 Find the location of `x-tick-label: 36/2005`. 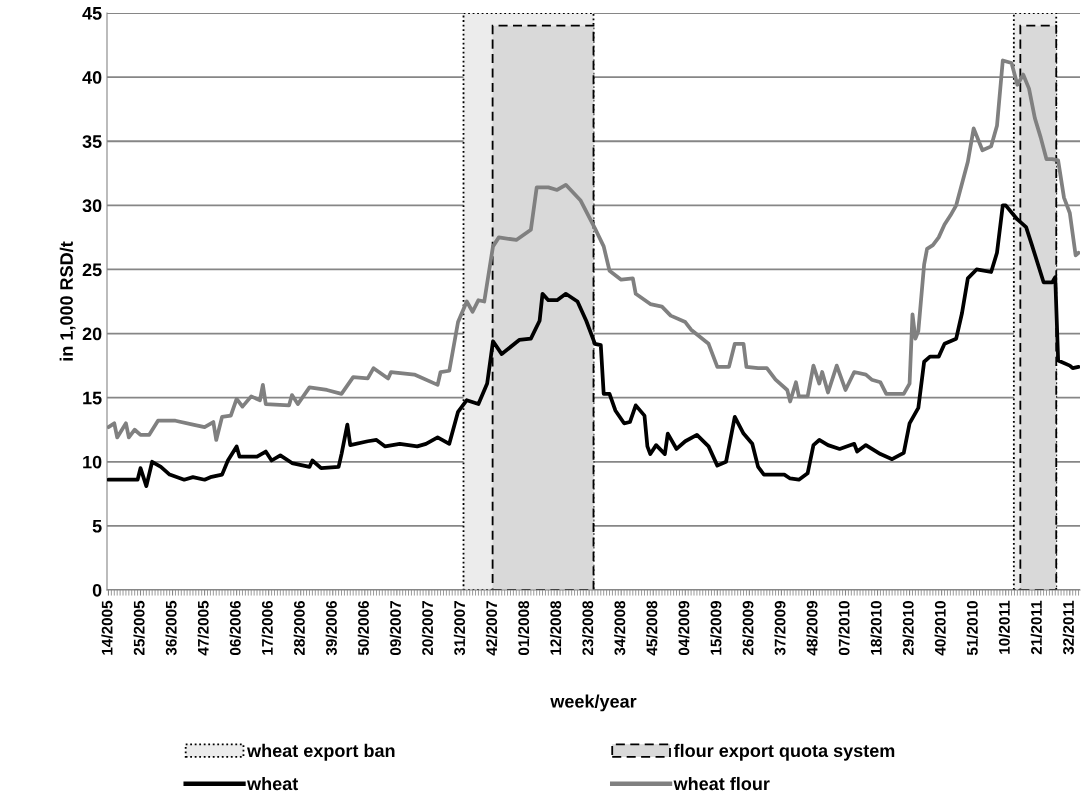

x-tick-label: 36/2005 is located at coordinates (171, 628).